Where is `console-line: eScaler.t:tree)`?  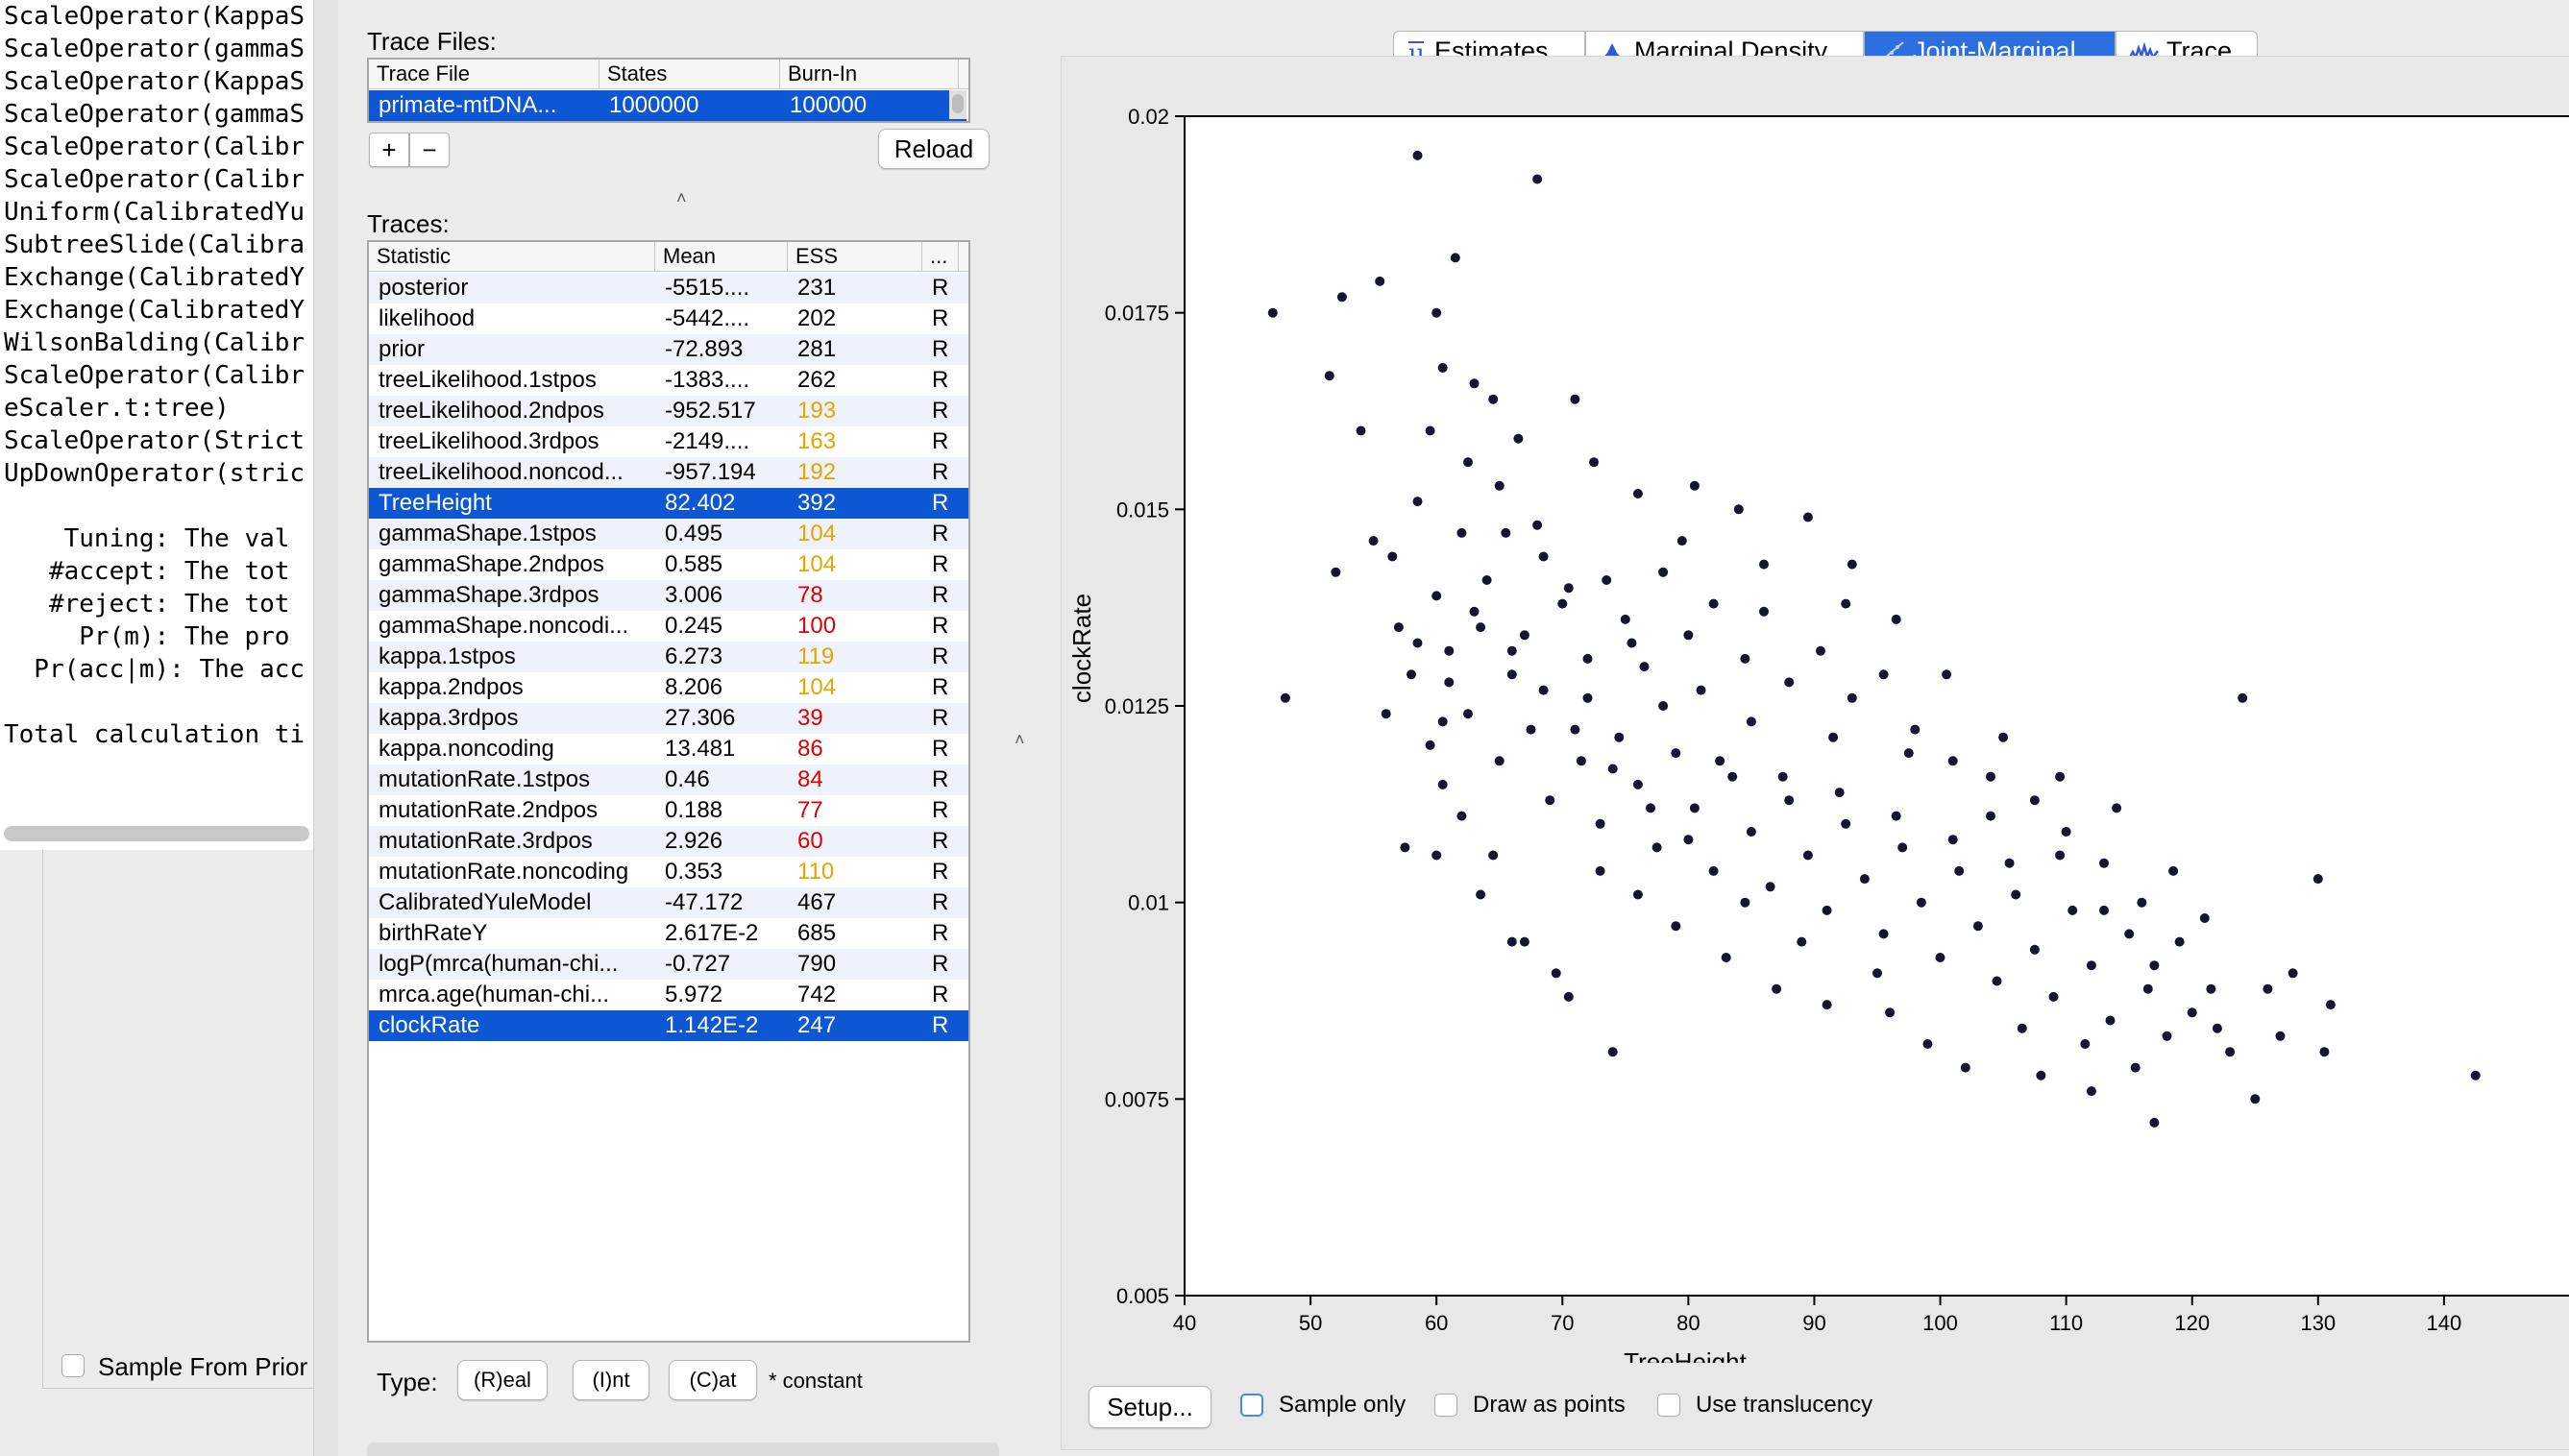 console-line: eScaler.t:tree) is located at coordinates (117, 409).